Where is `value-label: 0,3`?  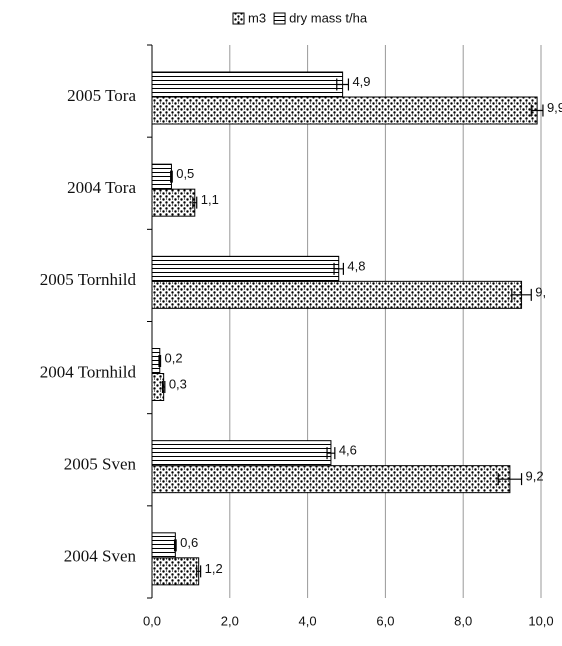
value-label: 0,3 is located at coordinates (178, 383).